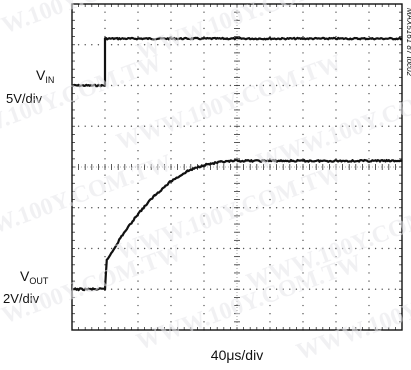  What do you see at coordinates (237, 62) in the screenshot?
I see `trace-vin` at bounding box center [237, 62].